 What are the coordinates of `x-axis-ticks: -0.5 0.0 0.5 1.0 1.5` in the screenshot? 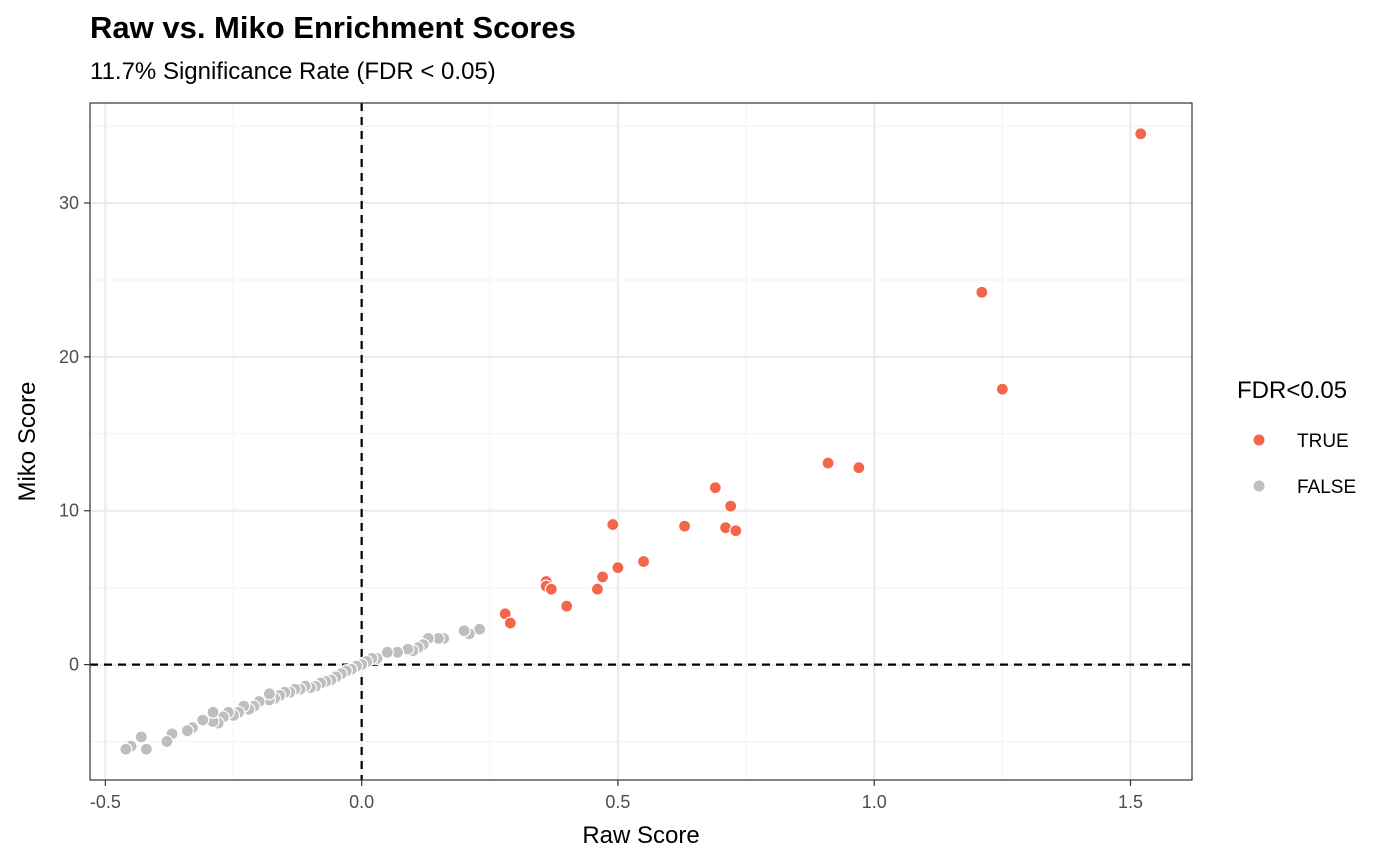 It's located at (616, 796).